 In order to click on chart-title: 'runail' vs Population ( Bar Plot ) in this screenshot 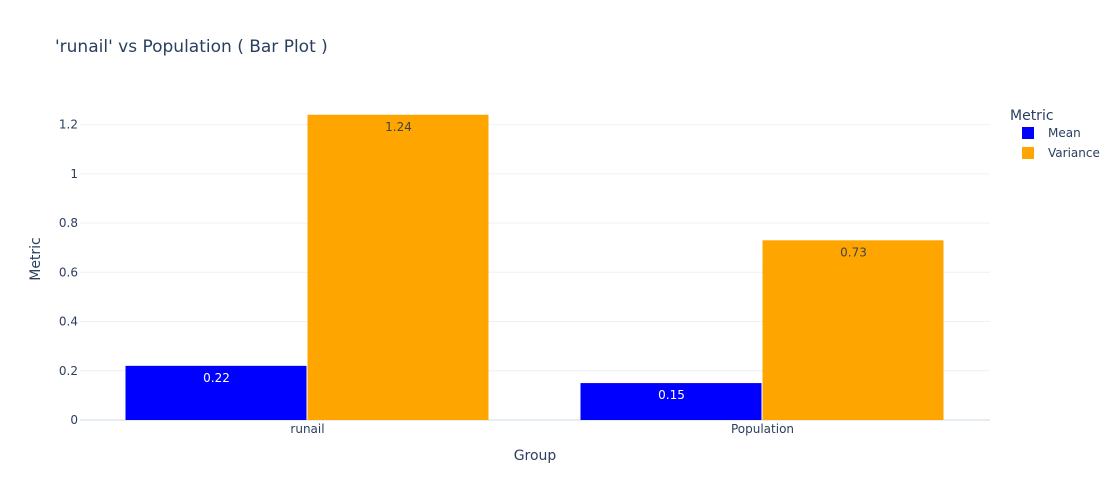, I will do `click(191, 47)`.